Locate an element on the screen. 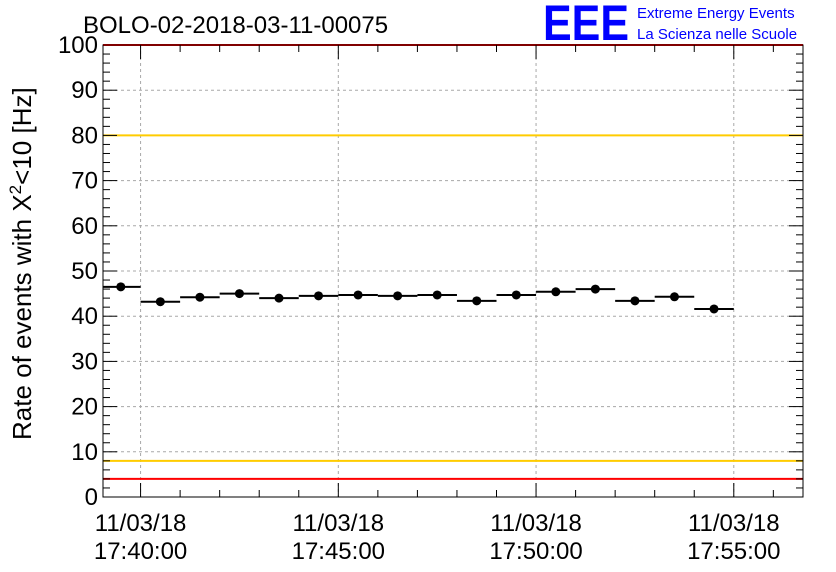 The width and height of the screenshot is (836, 572). y-tick-label: 90 is located at coordinates (84, 90).